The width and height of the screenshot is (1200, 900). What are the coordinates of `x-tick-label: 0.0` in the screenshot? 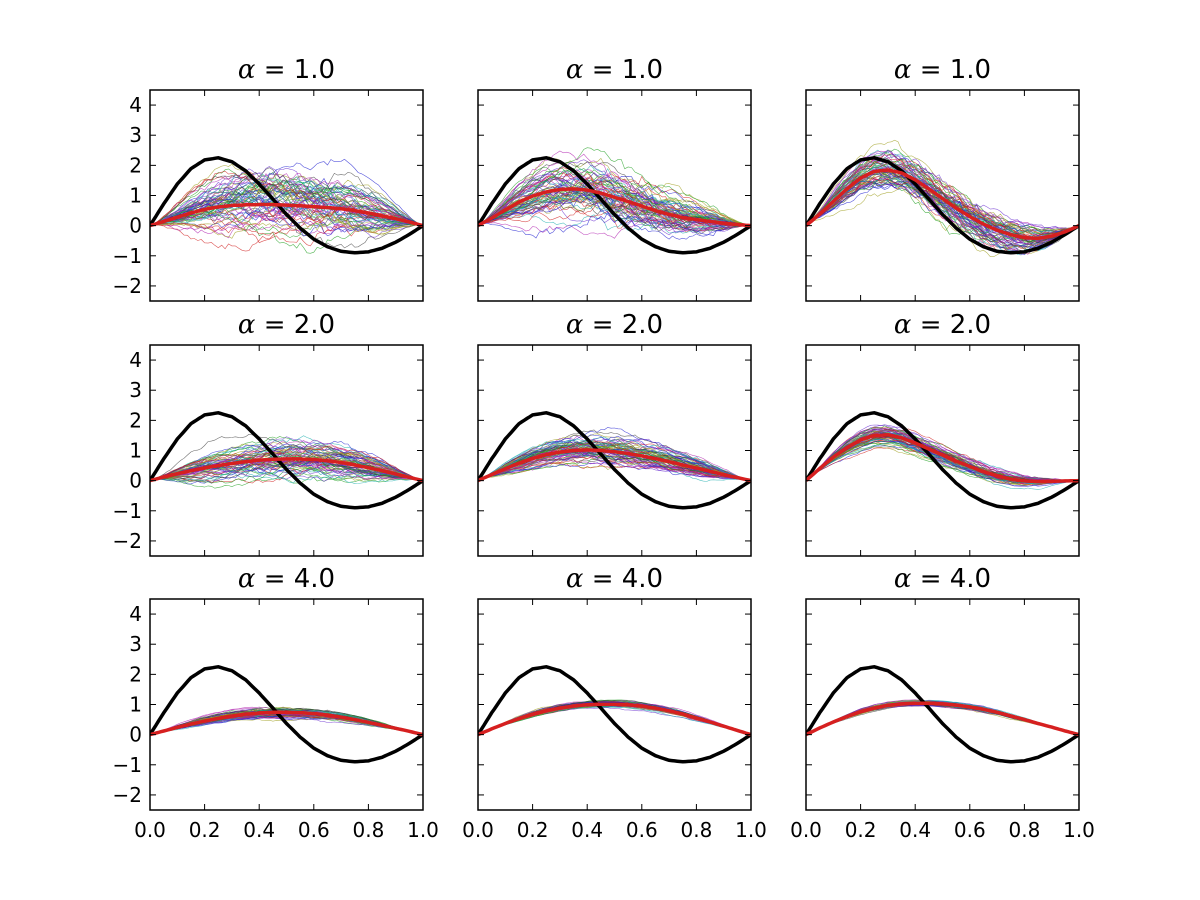 It's located at (478, 830).